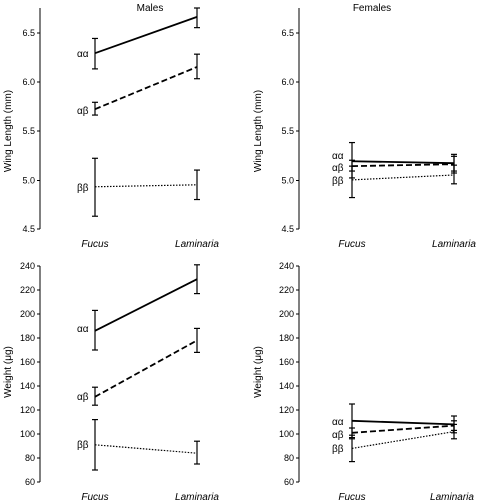  Describe the element at coordinates (150, 8) in the screenshot. I see `panel-title: Males` at that location.